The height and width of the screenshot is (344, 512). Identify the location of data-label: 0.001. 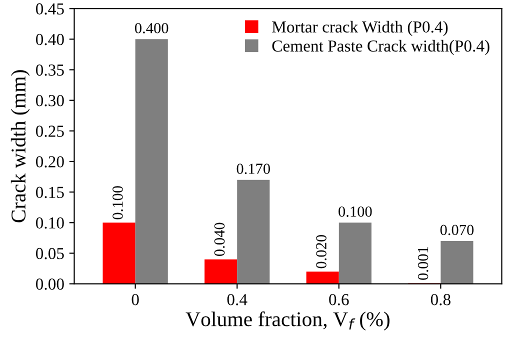
(423, 263).